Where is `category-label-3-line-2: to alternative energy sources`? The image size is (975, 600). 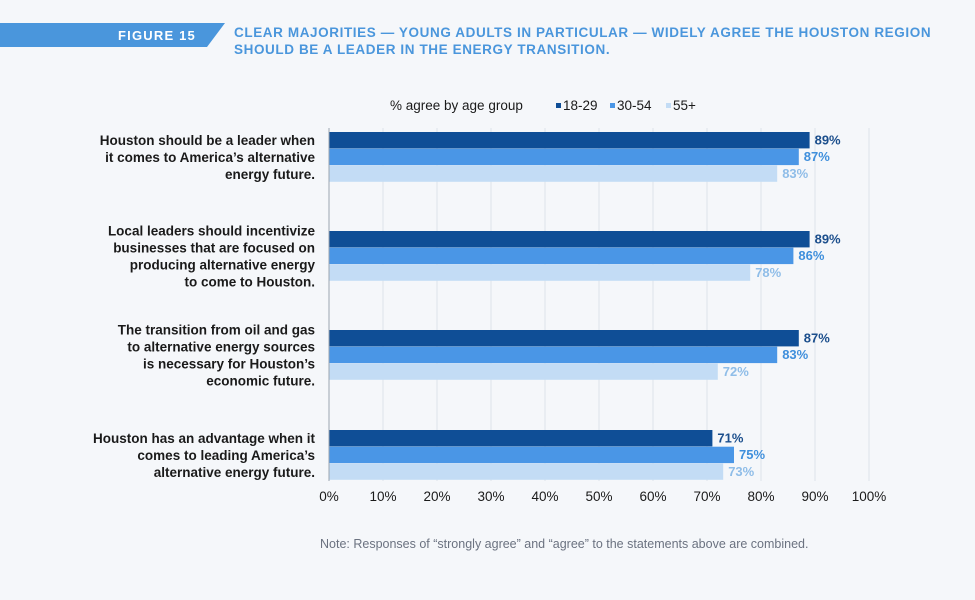 category-label-3-line-2: to alternative energy sources is located at coordinates (221, 347).